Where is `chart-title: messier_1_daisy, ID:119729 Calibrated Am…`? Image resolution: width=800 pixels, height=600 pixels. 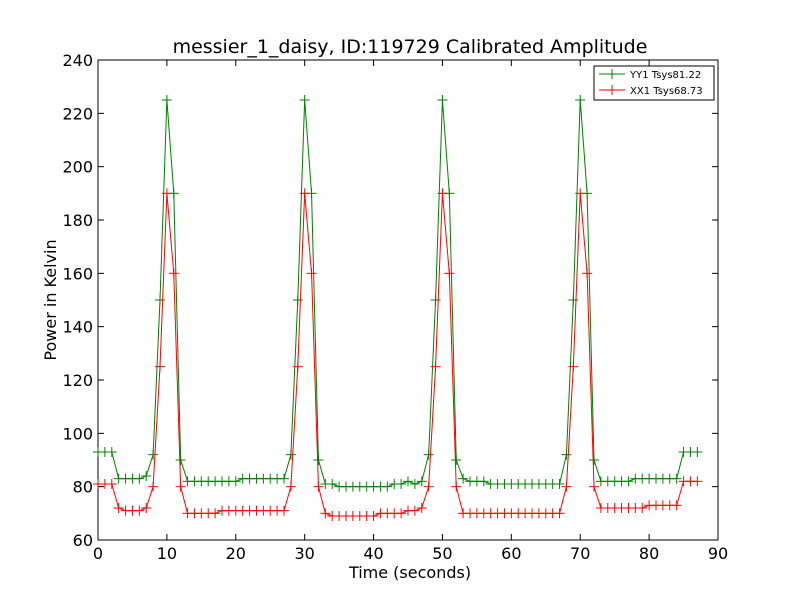 chart-title: messier_1_daisy, ID:119729 Calibrated Am… is located at coordinates (410, 47).